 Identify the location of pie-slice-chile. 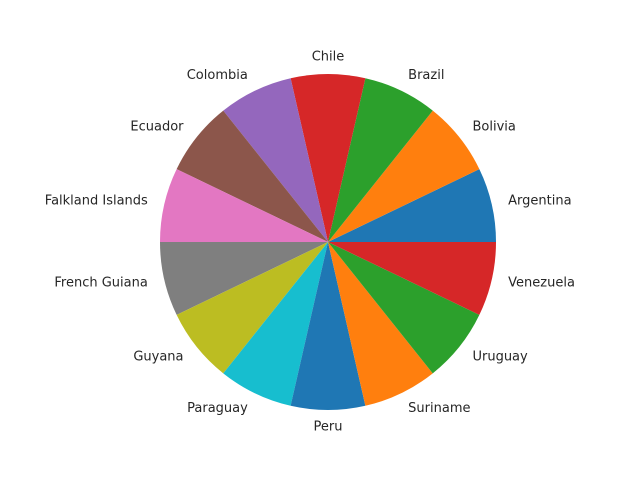
(328, 158).